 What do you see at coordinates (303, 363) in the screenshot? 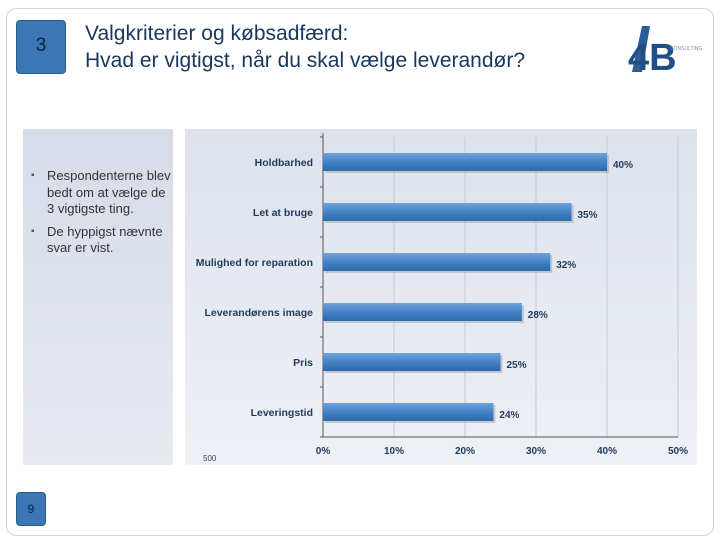
I see `category-label: Pris` at bounding box center [303, 363].